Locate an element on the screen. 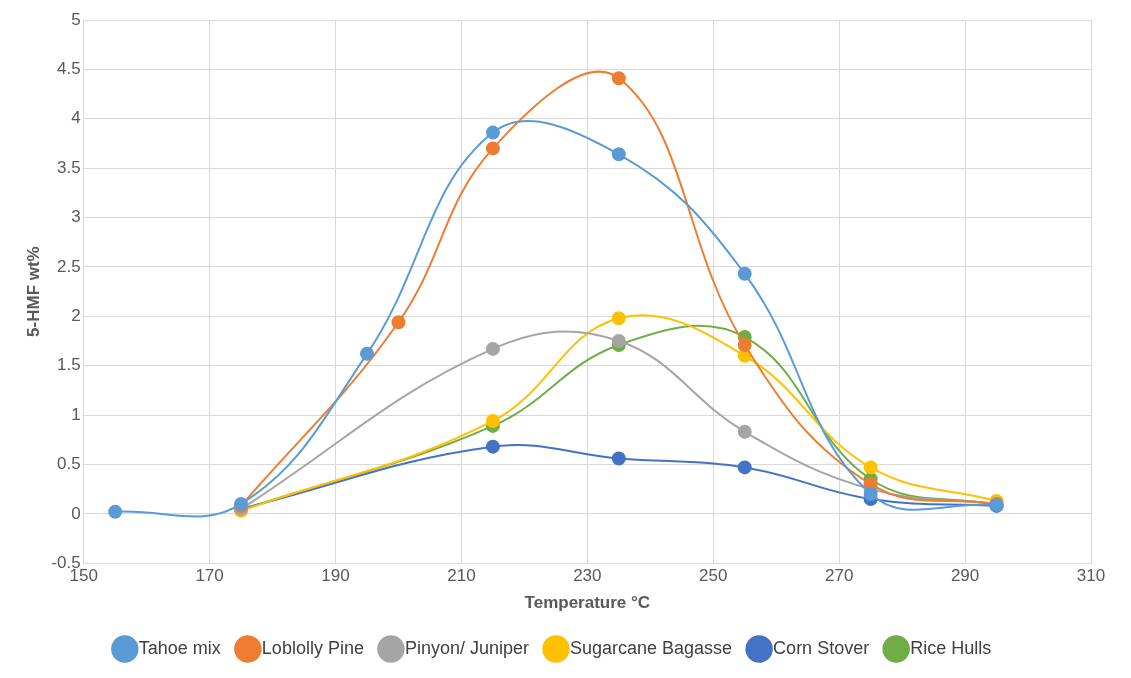  y-tick-label: 3 is located at coordinates (76, 217).